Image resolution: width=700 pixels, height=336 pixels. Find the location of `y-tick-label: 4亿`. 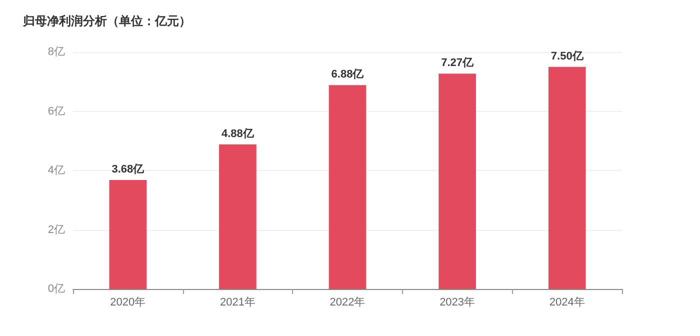

y-tick-label: 4亿 is located at coordinates (56, 170).